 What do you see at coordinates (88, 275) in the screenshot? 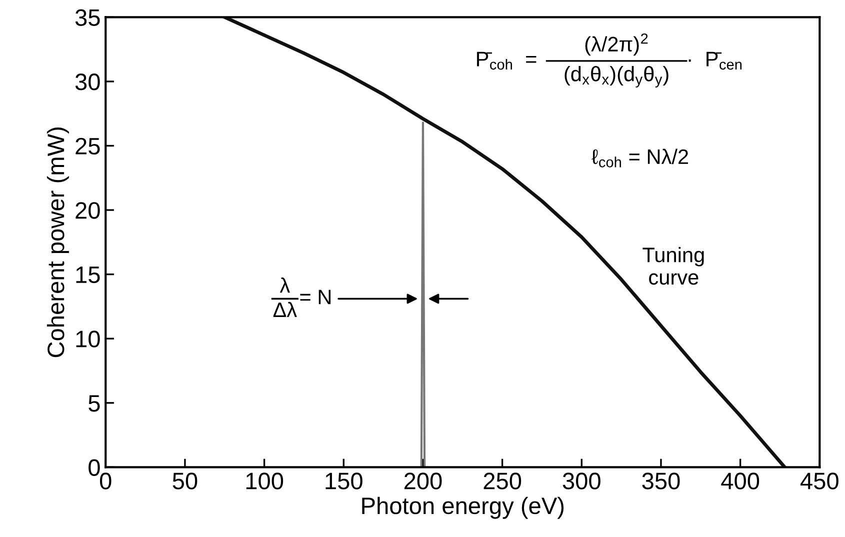
I see `y-tick-label: 15` at bounding box center [88, 275].